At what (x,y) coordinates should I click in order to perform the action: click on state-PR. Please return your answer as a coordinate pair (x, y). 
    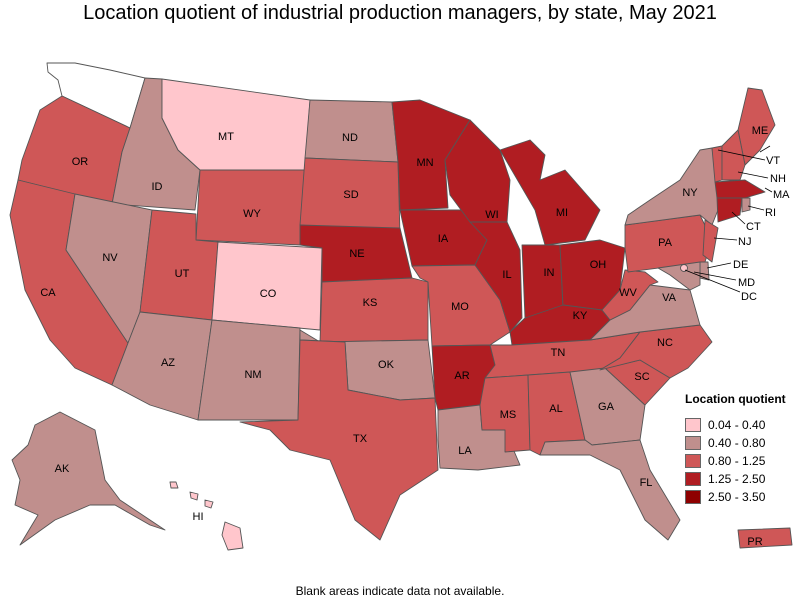
    Looking at the image, I should click on (765, 538).